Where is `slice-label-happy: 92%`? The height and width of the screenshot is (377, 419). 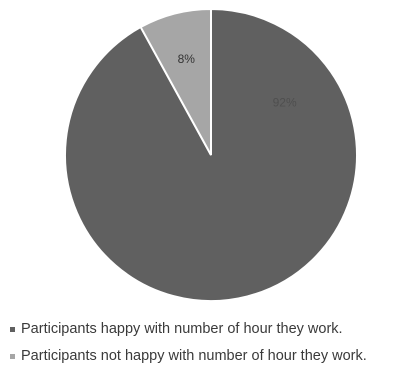 slice-label-happy: 92% is located at coordinates (285, 102).